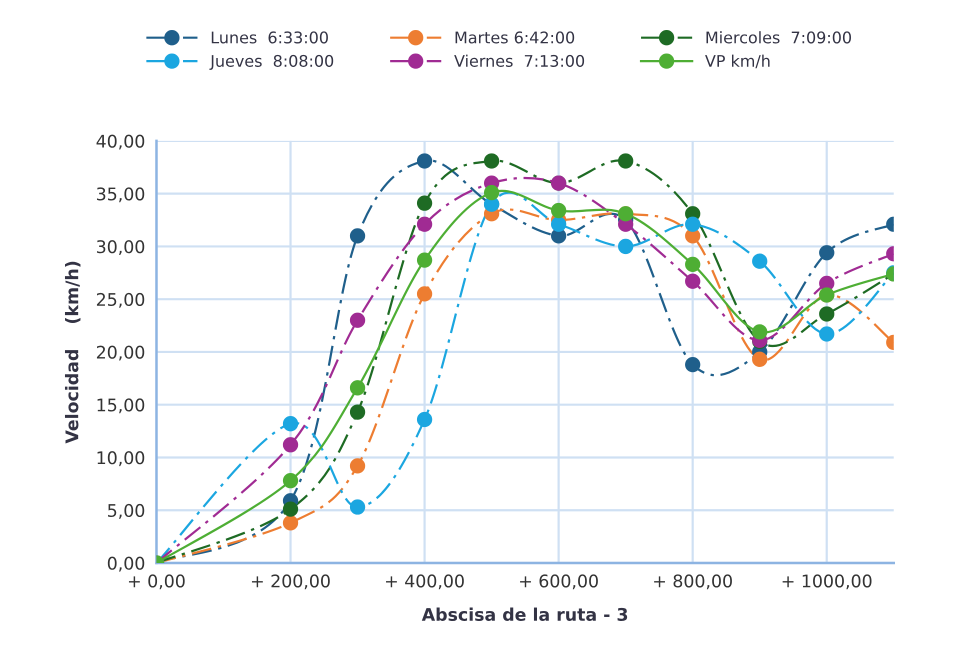 The height and width of the screenshot is (671, 960). Describe the element at coordinates (737, 61) in the screenshot. I see `legend-label: VP km/h` at that location.